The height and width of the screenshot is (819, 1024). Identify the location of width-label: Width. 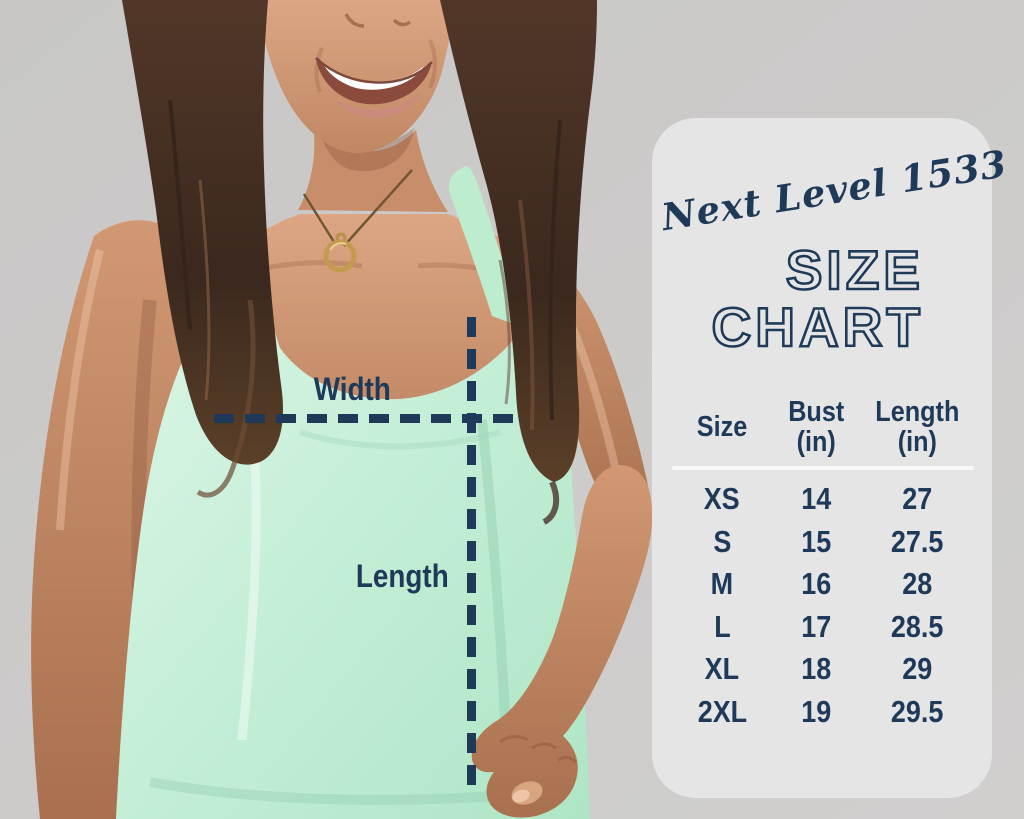
(352, 389).